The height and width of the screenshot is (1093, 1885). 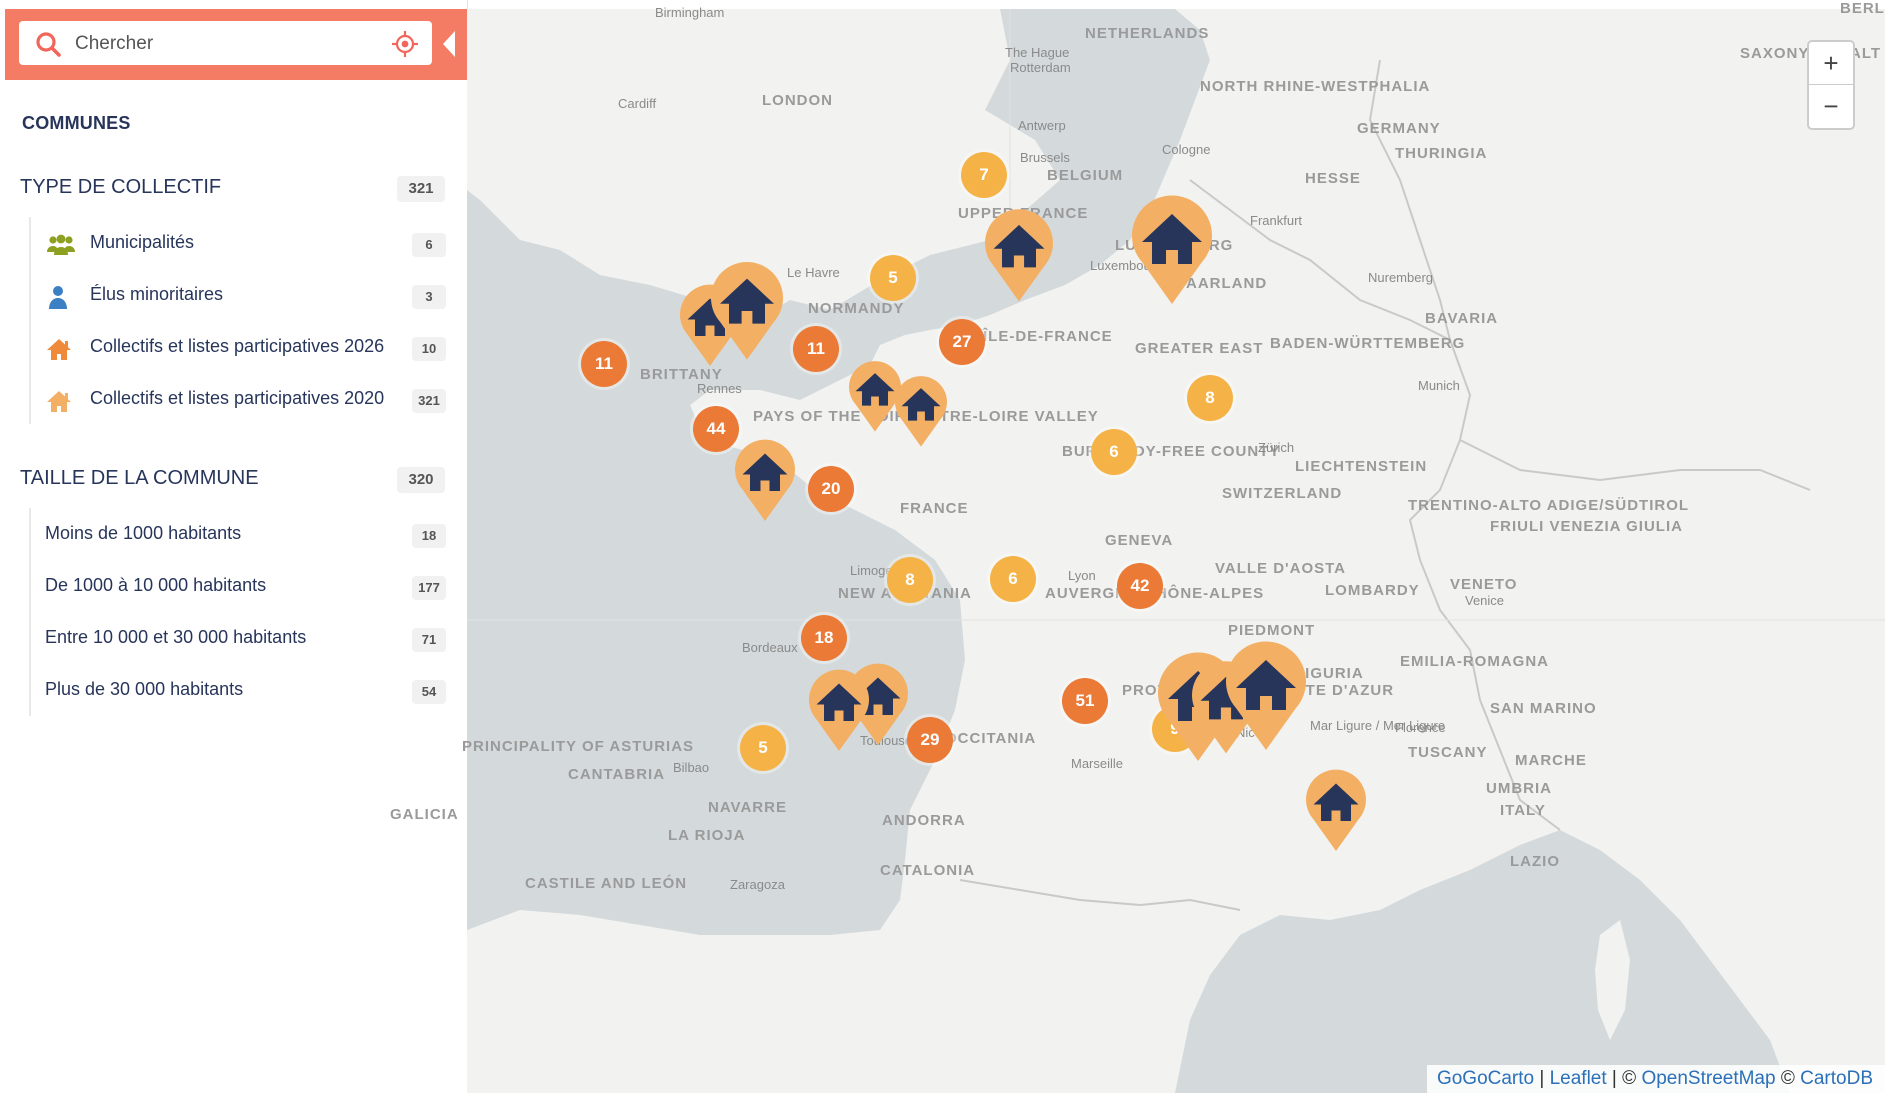 I want to click on place-label: Cardiff, so click(x=637, y=103).